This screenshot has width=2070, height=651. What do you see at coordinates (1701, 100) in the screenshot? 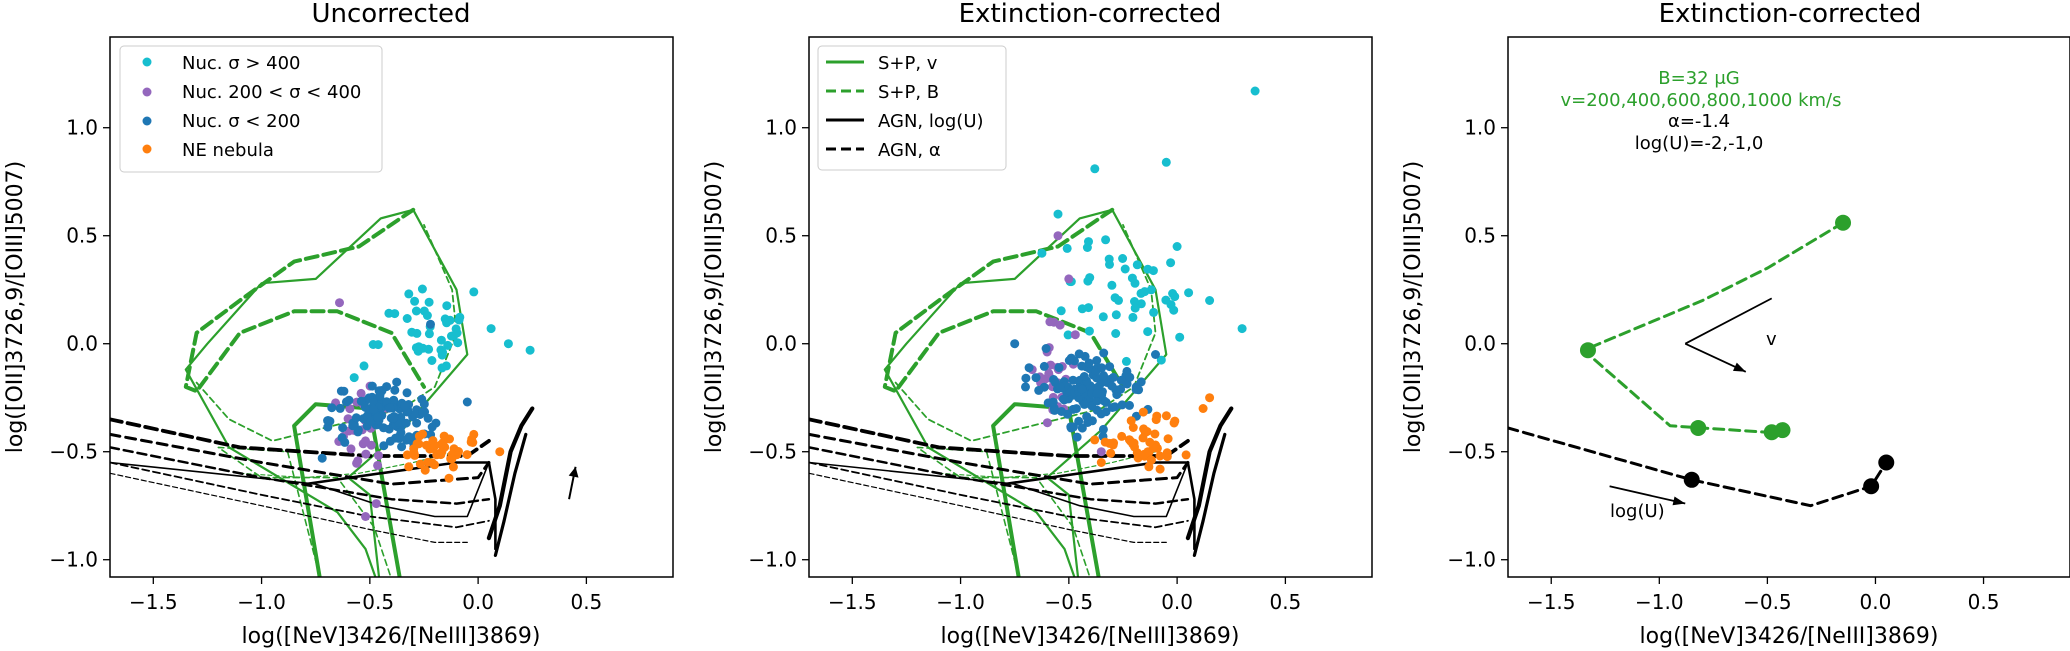
I see `annotation-velocities: v=200,400,600,800,1000 km/s` at bounding box center [1701, 100].